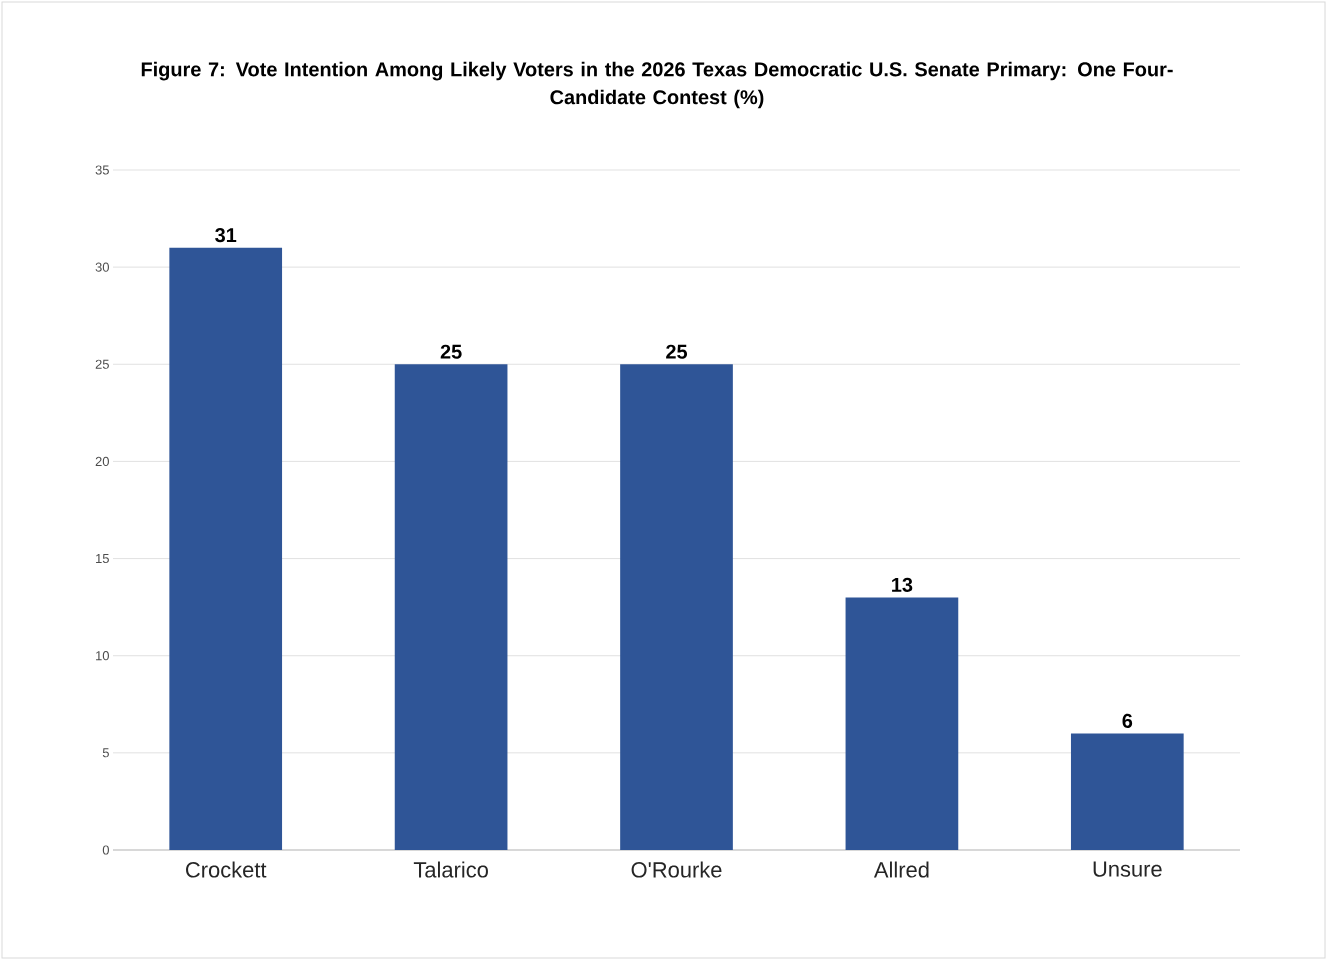 The height and width of the screenshot is (960, 1327). Describe the element at coordinates (102, 267) in the screenshot. I see `y-tick-label: 30` at that location.